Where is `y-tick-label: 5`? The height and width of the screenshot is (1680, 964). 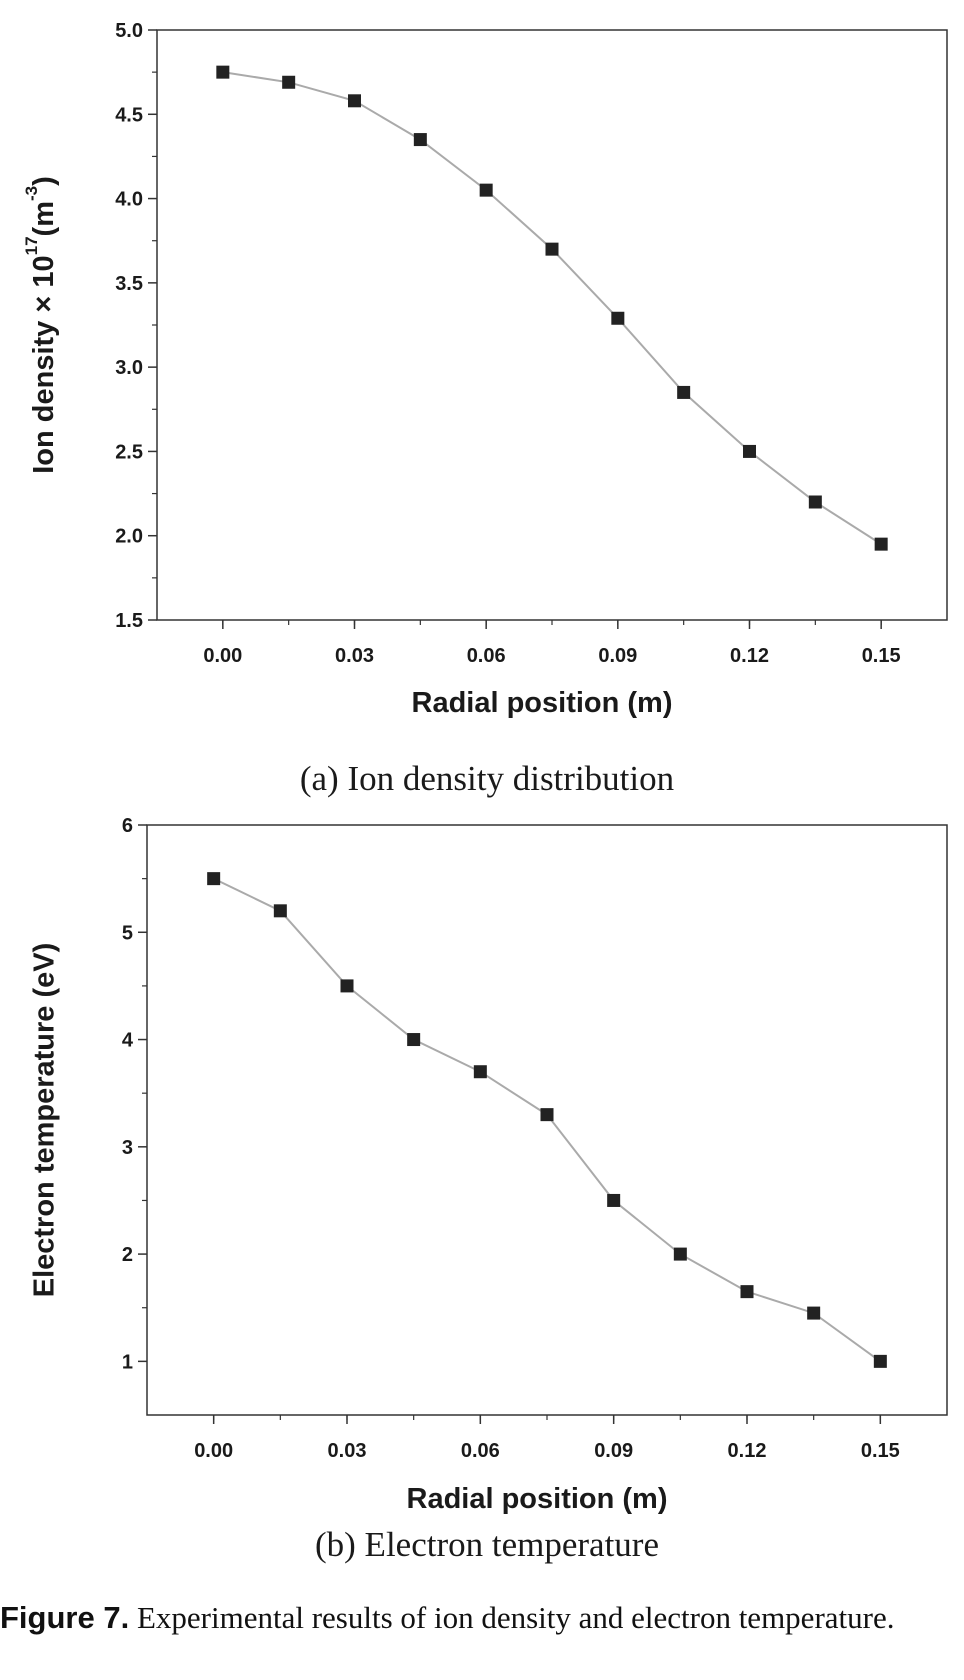
y-tick-label: 5 is located at coordinates (127, 933).